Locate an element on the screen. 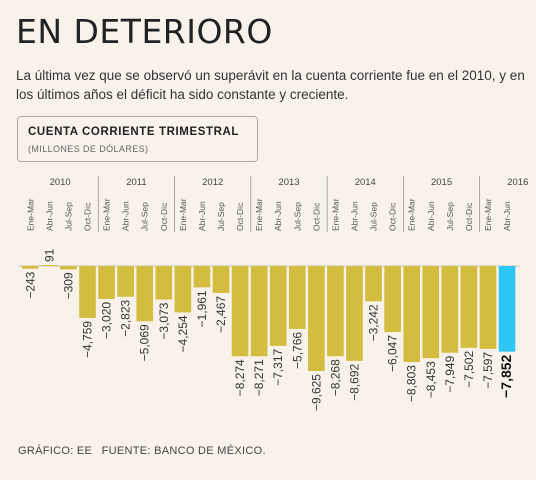 The image size is (536, 480). value-label: −8,803 is located at coordinates (412, 383).